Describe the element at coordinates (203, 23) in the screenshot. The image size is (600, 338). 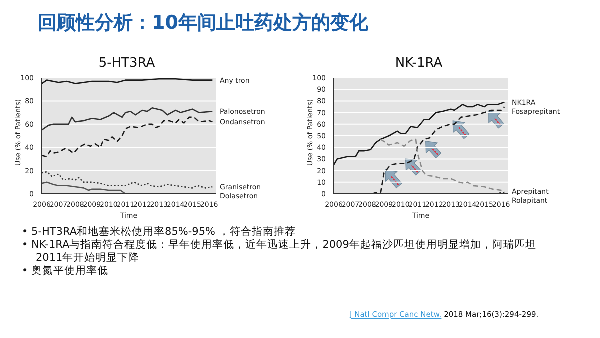
I see `text: 回顾性分析：10年间止吐药处方的变化` at that location.